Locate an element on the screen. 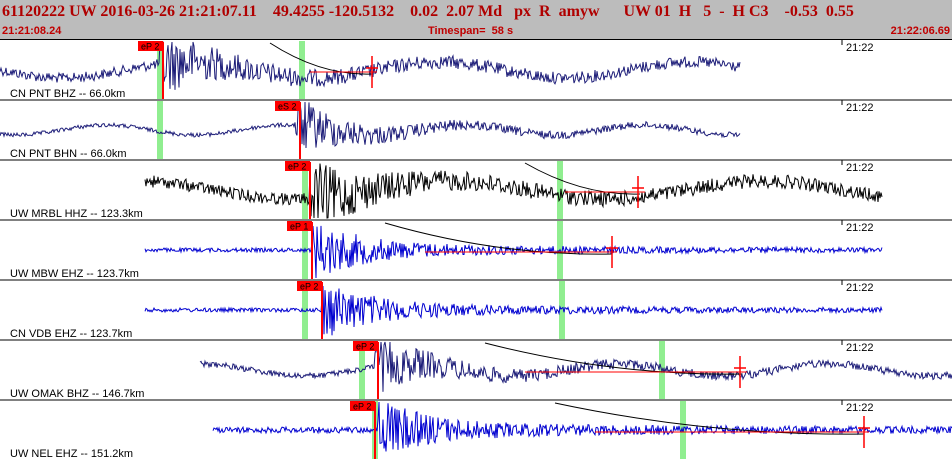 The height and width of the screenshot is (460, 952). window-end-time: 21:22:06.69 is located at coordinates (920, 31).